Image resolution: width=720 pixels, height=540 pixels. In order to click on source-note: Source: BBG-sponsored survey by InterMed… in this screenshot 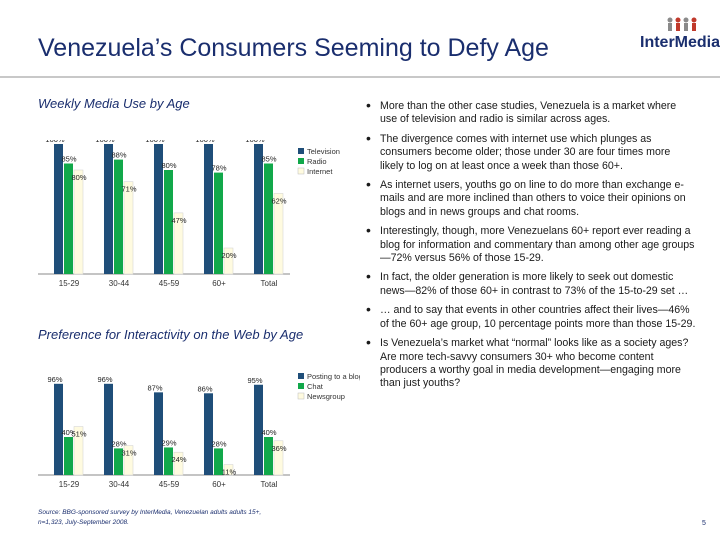, I will do `click(149, 518)`.